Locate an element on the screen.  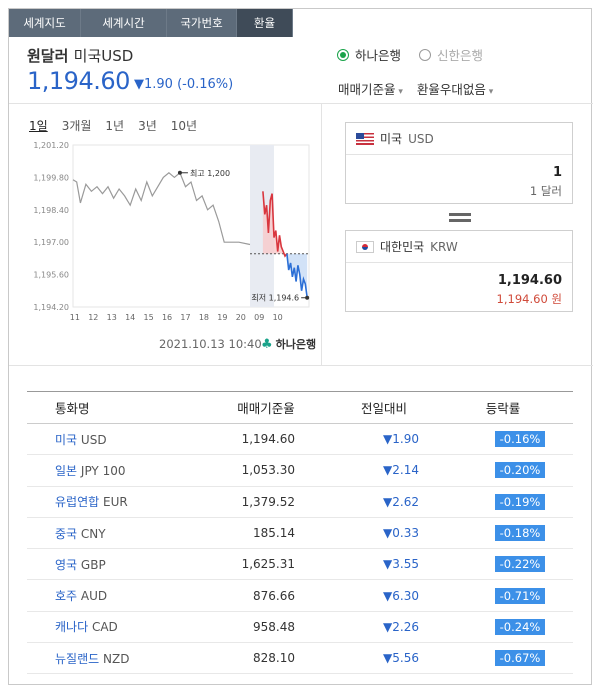
chart-timestamp: 2021.10.13 10:40 is located at coordinates (210, 344).